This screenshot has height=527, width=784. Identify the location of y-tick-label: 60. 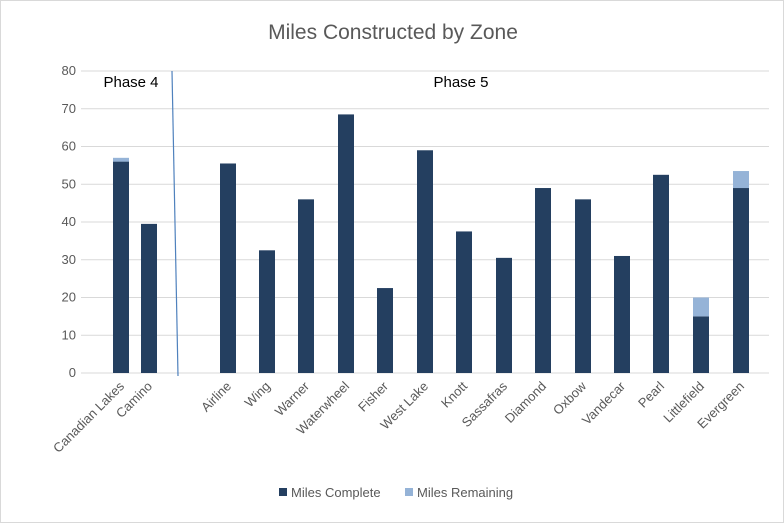
(69, 146).